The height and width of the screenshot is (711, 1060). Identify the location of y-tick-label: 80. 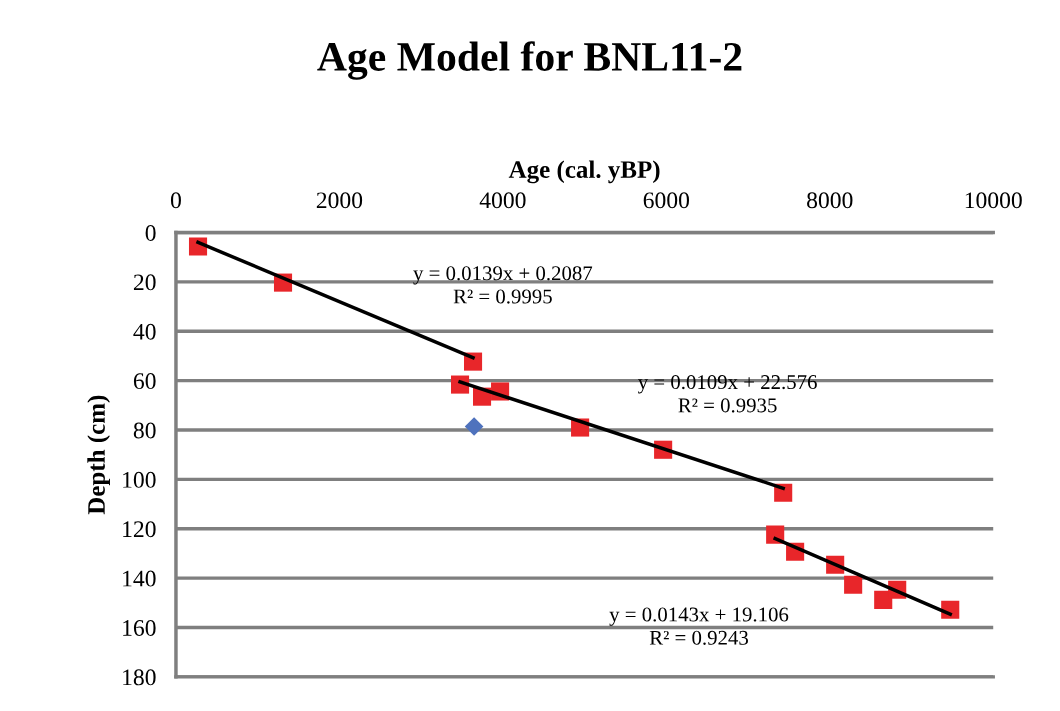
(144, 430).